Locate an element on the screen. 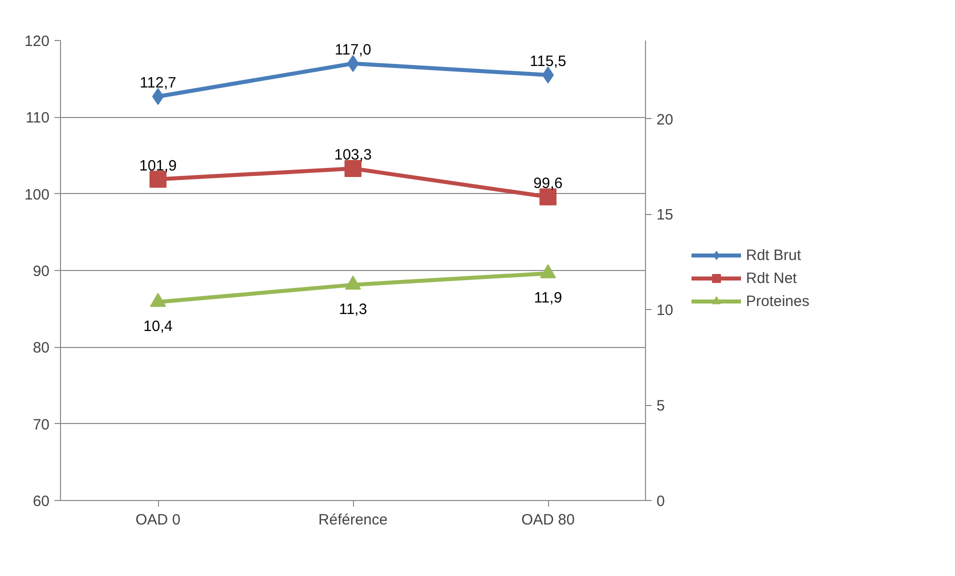 The image size is (955, 576). data-label: 112,7 is located at coordinates (158, 83).